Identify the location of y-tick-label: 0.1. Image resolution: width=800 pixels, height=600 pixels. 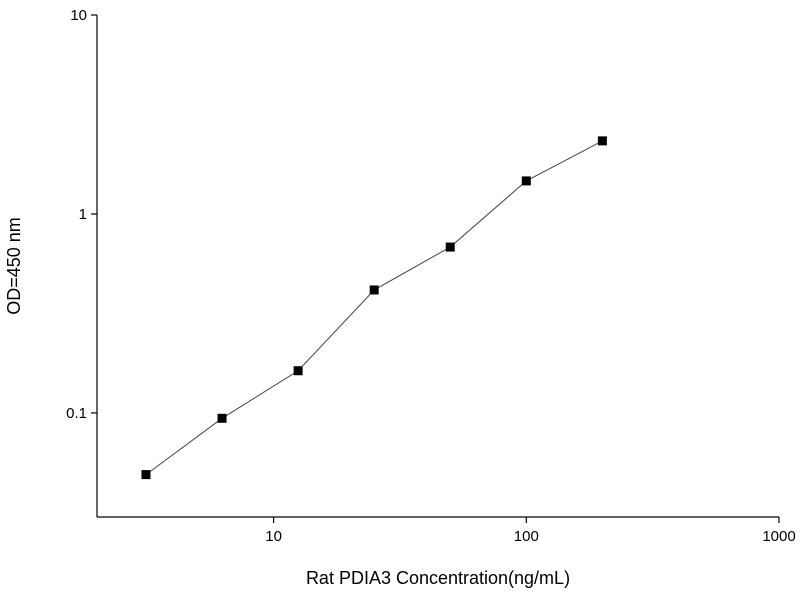
(76, 413).